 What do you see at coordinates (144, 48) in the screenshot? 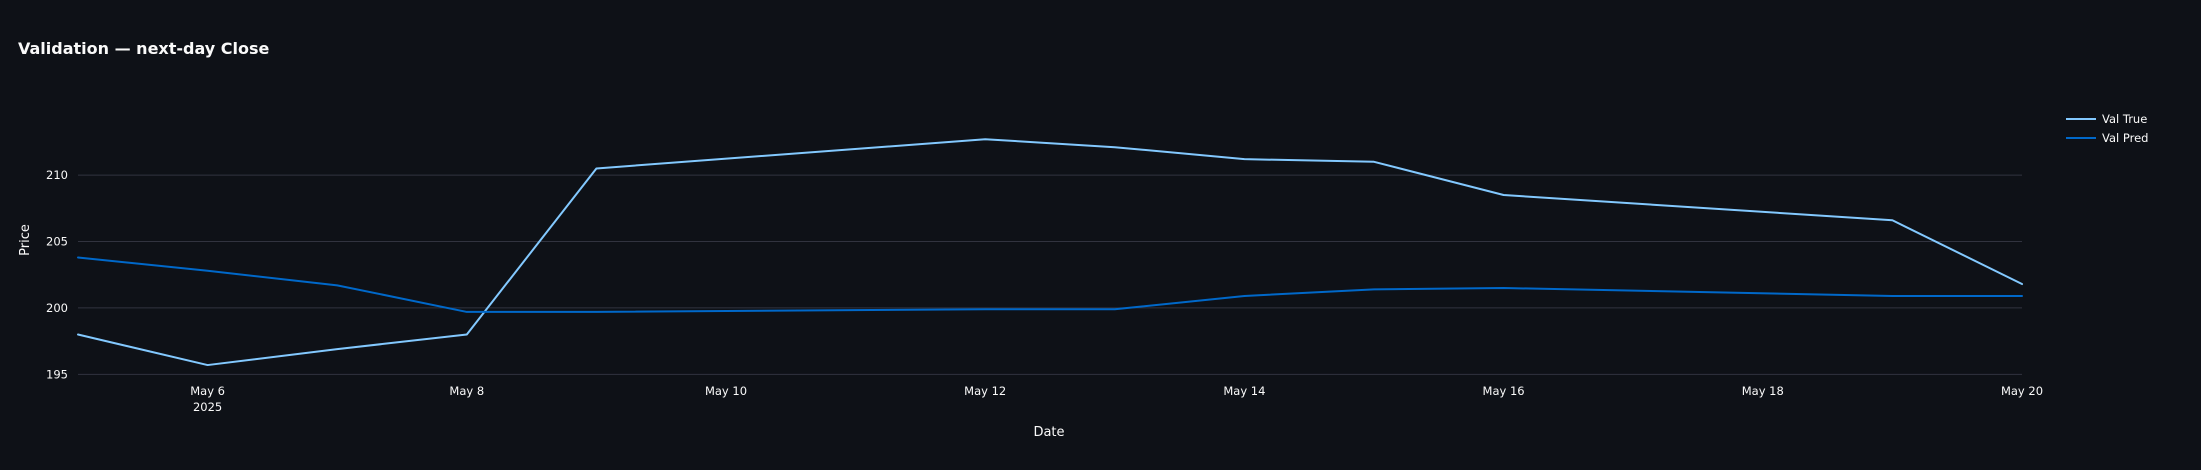
I see `chart-title: Validation — next-day Close` at bounding box center [144, 48].